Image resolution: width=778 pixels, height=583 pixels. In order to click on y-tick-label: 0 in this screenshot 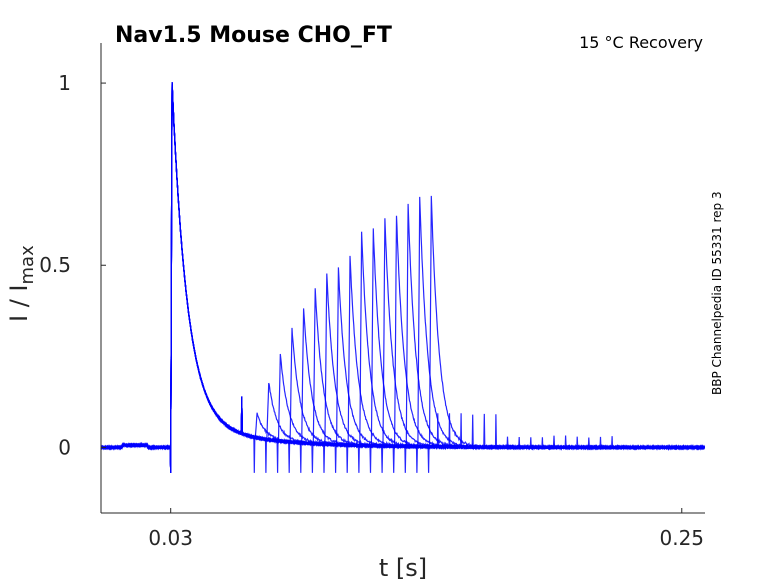, I will do `click(64, 447)`.